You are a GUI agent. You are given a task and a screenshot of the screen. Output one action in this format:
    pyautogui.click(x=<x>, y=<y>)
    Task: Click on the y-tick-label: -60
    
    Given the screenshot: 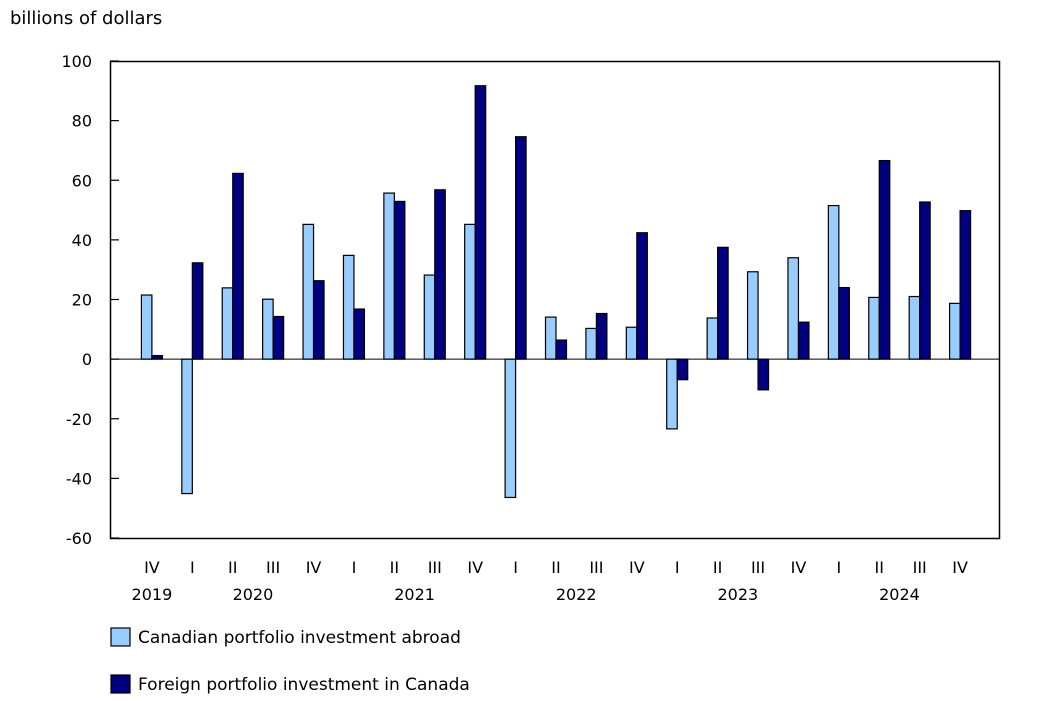 What is the action you would take?
    pyautogui.click(x=79, y=538)
    